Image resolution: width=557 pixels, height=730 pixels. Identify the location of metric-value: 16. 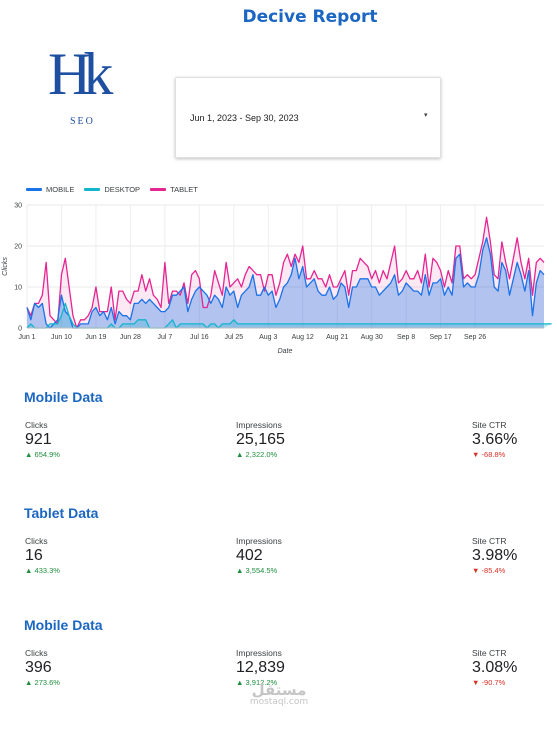
(34, 555).